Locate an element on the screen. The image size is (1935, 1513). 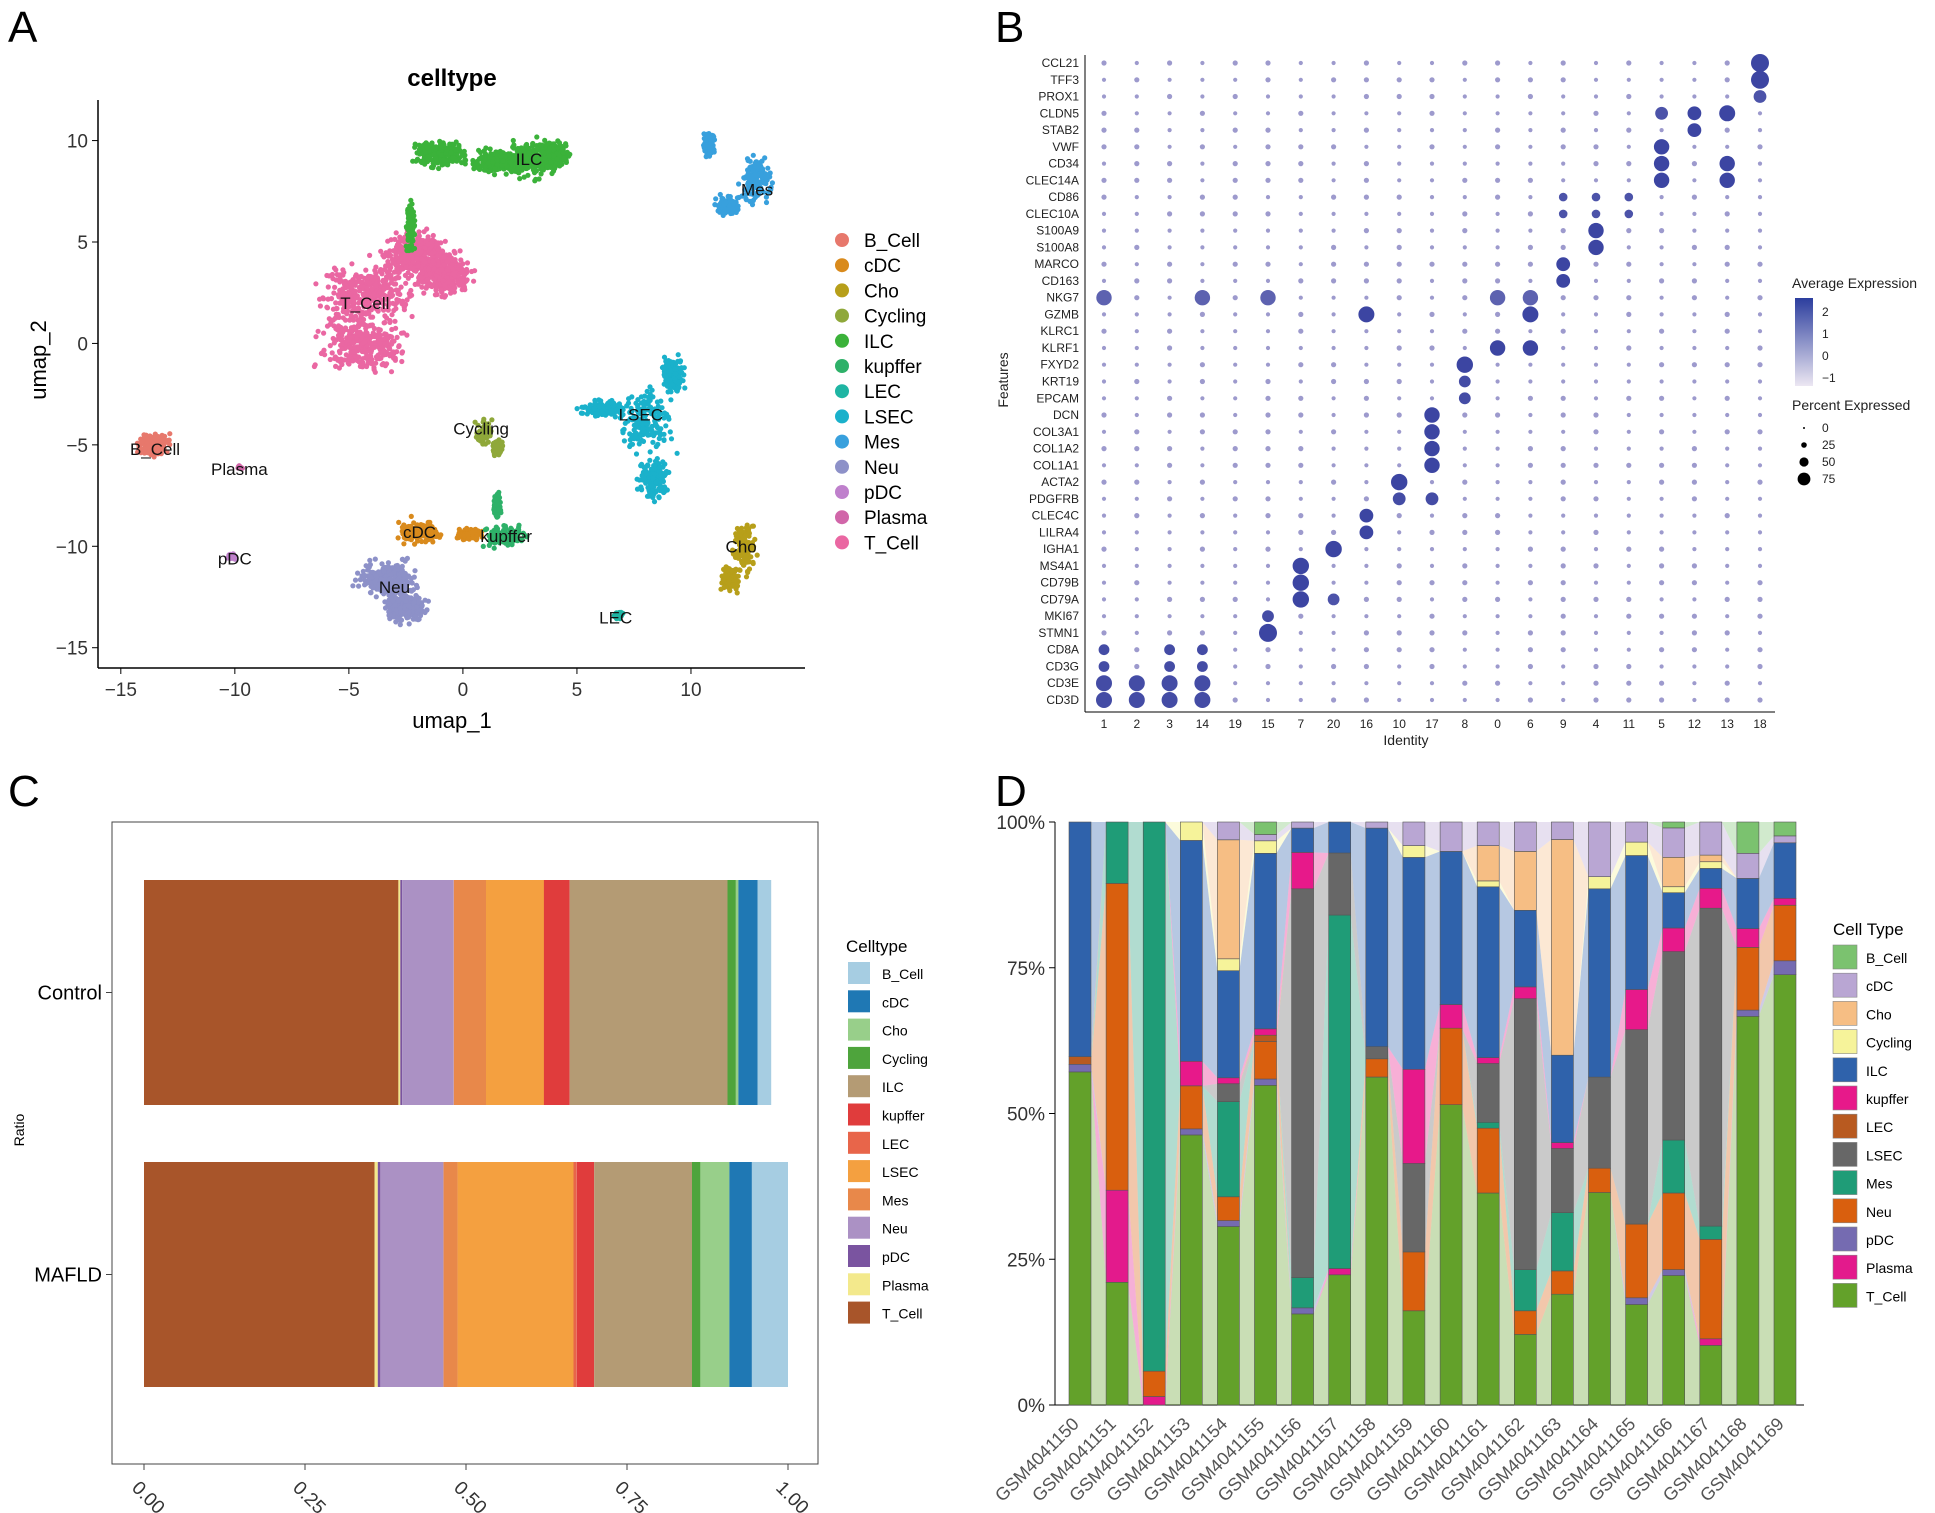
panel-letter-d: D is located at coordinates (1011, 791).